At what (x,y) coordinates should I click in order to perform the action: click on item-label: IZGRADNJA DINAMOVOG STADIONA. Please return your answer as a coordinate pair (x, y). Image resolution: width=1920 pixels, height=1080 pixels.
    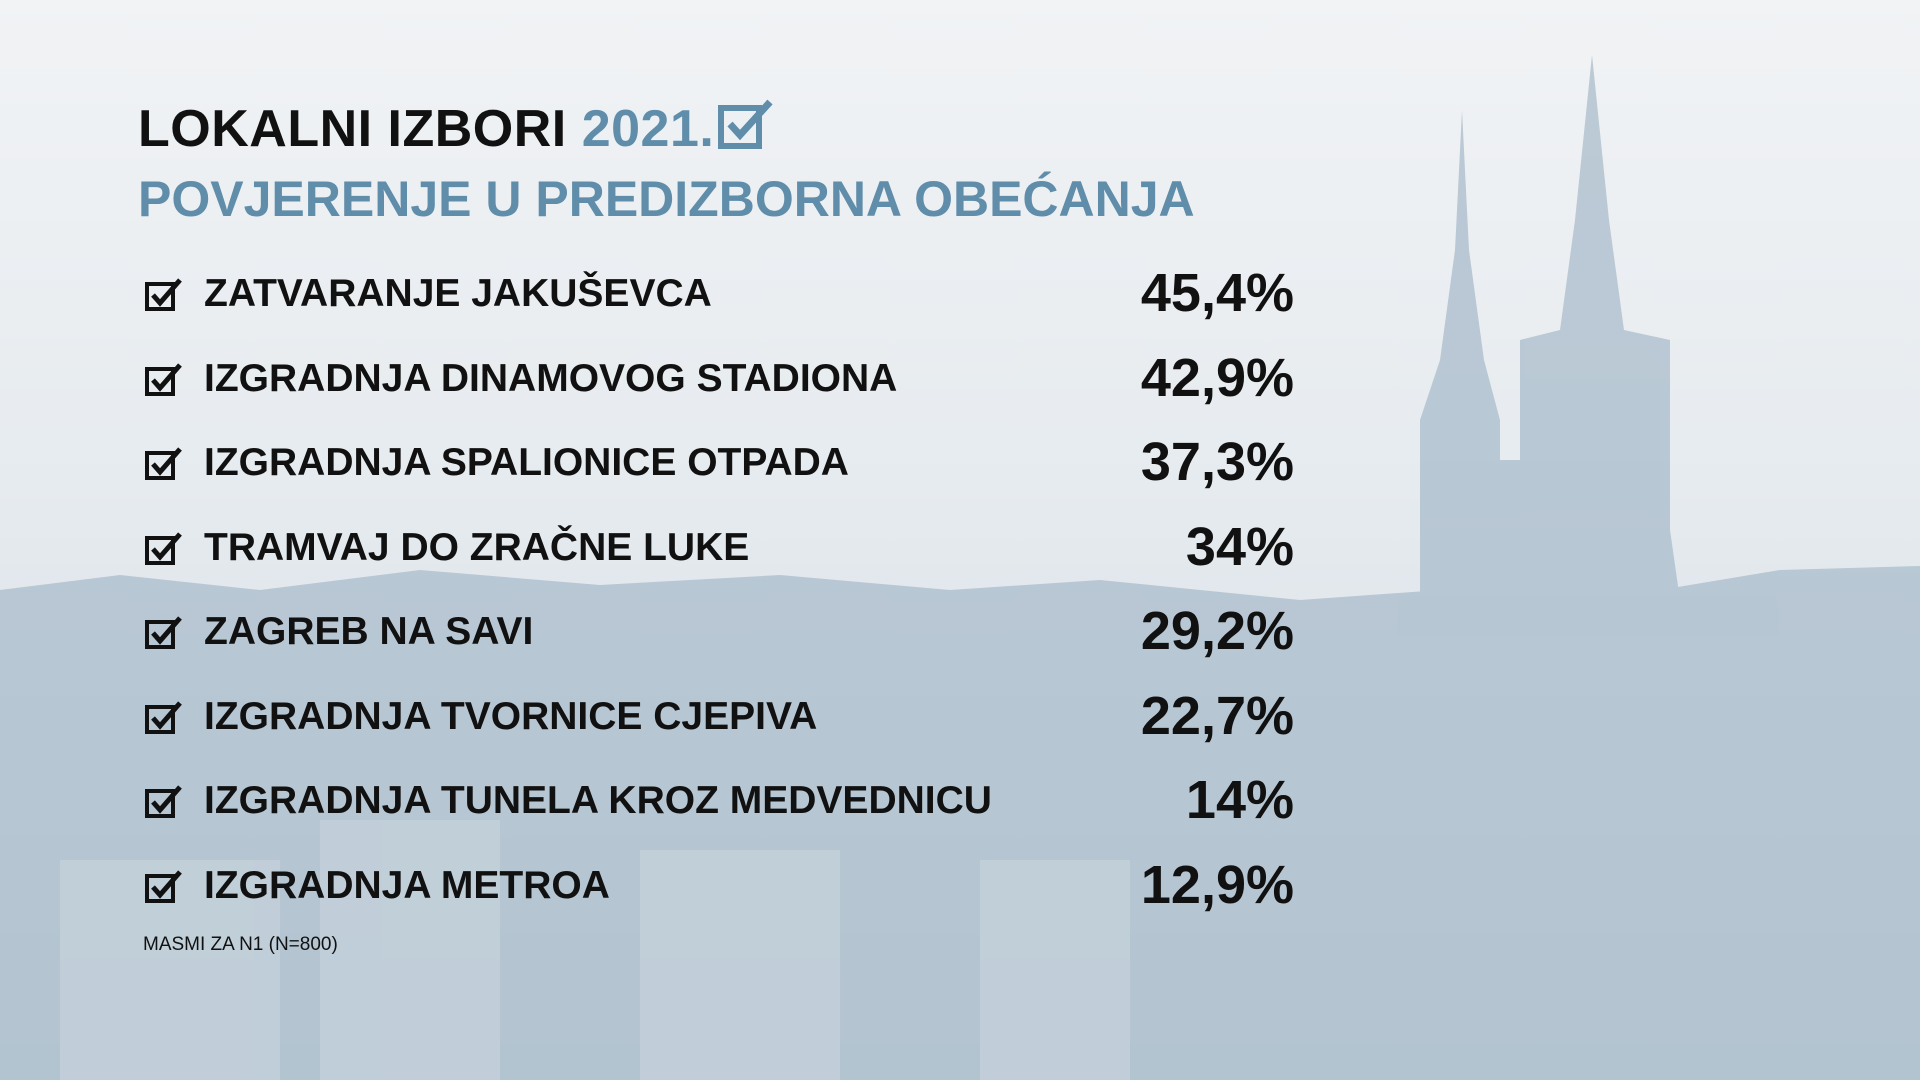
    Looking at the image, I should click on (551, 378).